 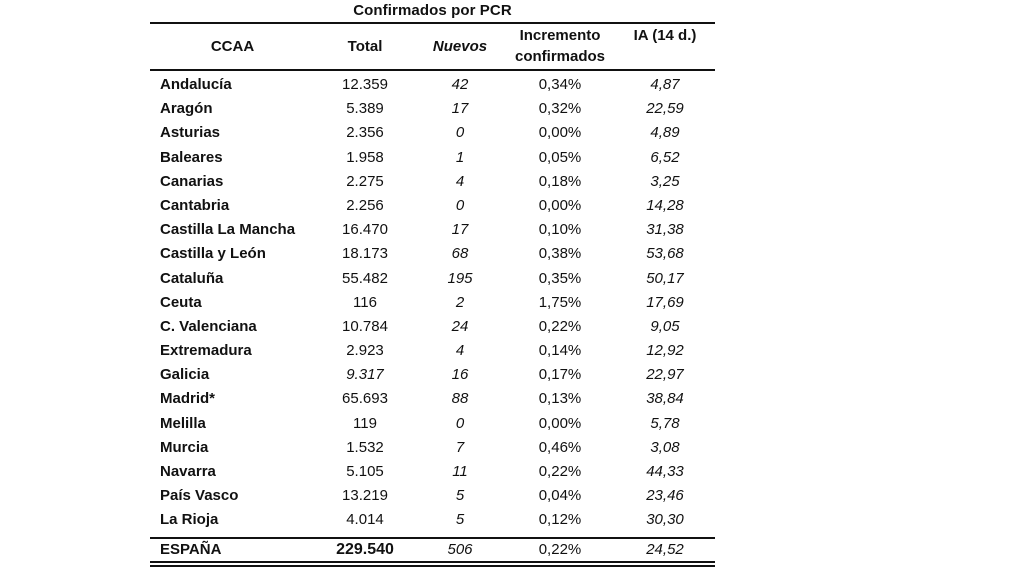 What do you see at coordinates (665, 496) in the screenshot?
I see `ia-cell: 23,46` at bounding box center [665, 496].